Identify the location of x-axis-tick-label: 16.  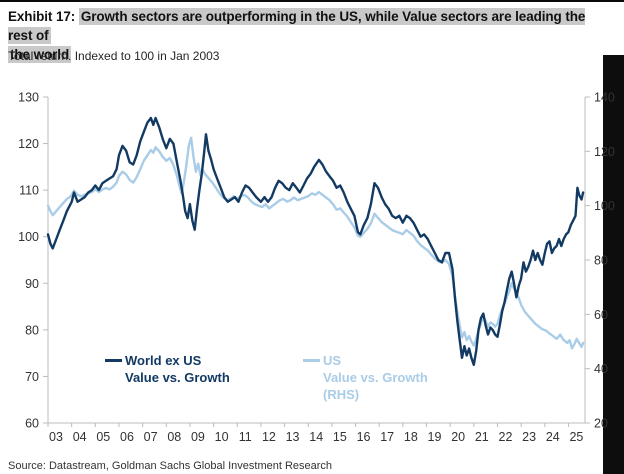
(364, 437).